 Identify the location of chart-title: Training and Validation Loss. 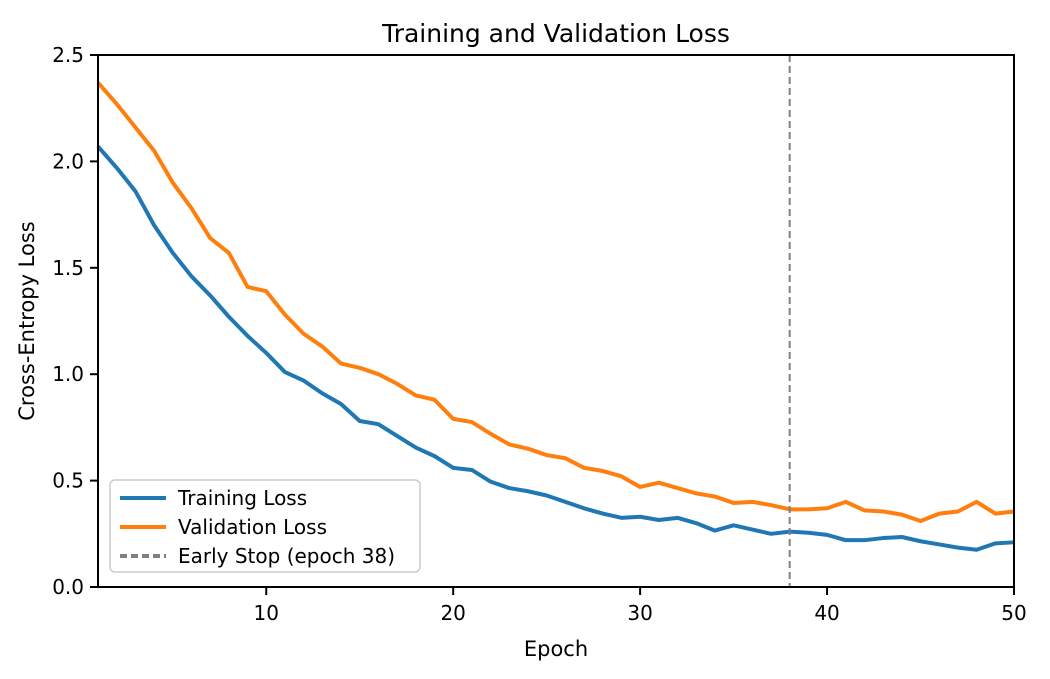
(555, 33).